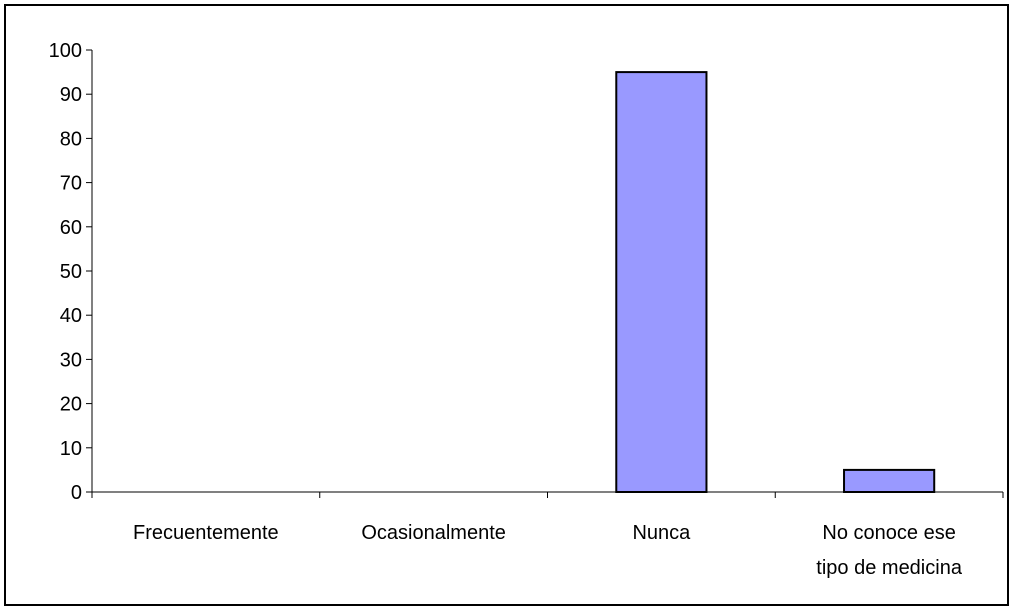 The width and height of the screenshot is (1010, 612). What do you see at coordinates (71, 139) in the screenshot?
I see `y-tick-label: 80` at bounding box center [71, 139].